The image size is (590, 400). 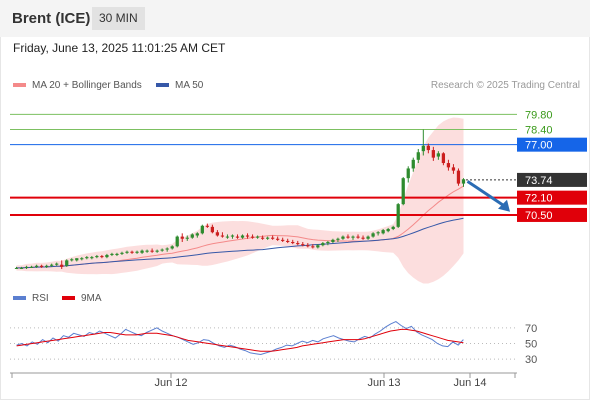 What do you see at coordinates (19, 85) in the screenshot?
I see `legend-bb-swatch` at bounding box center [19, 85].